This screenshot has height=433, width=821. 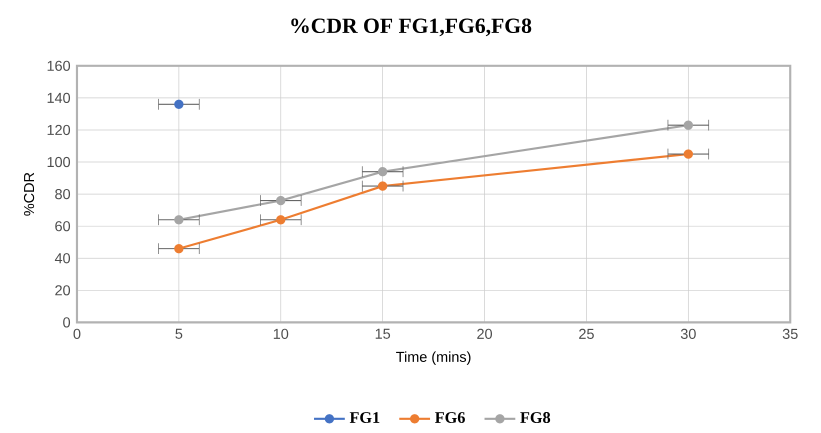 What do you see at coordinates (29, 194) in the screenshot?
I see `y-axis-title: %CDR` at bounding box center [29, 194].